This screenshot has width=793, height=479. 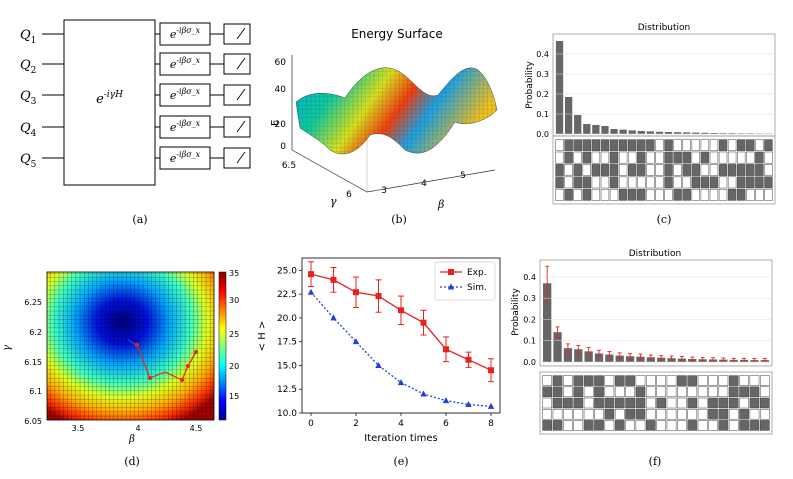 I want to click on line-e-xtick: 8, so click(x=491, y=424).